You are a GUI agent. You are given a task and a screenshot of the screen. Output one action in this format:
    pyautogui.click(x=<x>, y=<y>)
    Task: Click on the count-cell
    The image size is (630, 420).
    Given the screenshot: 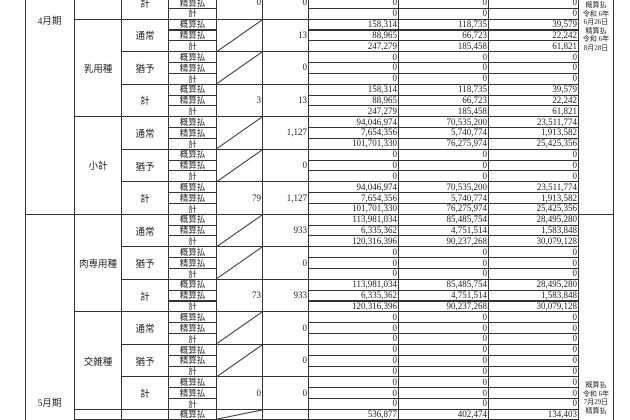 What is the action you would take?
    pyautogui.click(x=285, y=414)
    